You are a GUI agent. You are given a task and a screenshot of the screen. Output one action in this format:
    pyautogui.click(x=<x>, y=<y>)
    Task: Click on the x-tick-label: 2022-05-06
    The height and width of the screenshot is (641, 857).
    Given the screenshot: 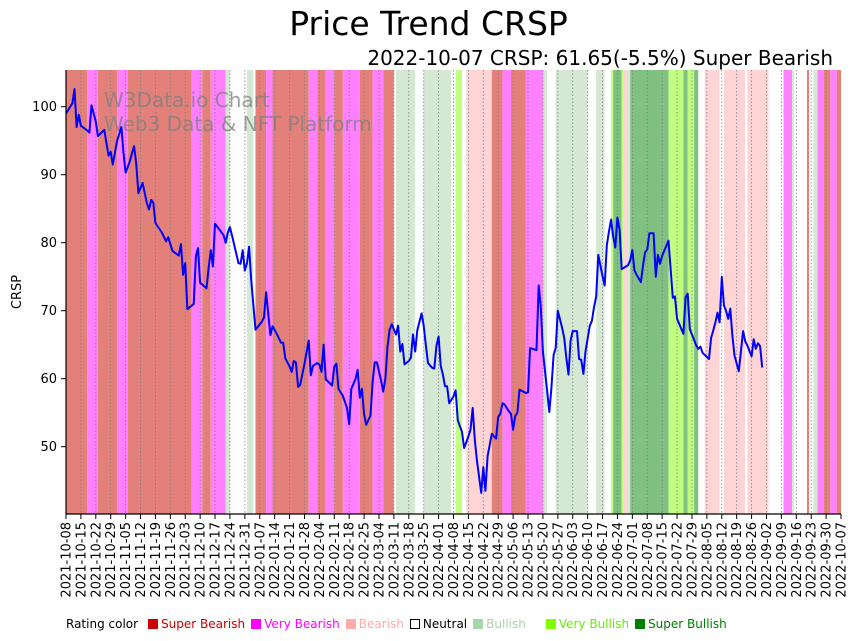 What is the action you would take?
    pyautogui.click(x=514, y=560)
    